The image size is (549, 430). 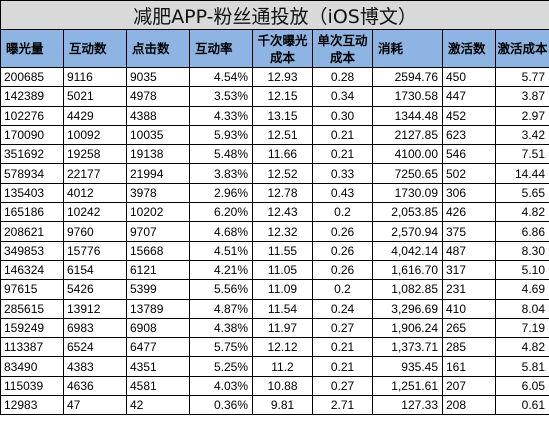 I want to click on cell-activations: 447, so click(x=469, y=96).